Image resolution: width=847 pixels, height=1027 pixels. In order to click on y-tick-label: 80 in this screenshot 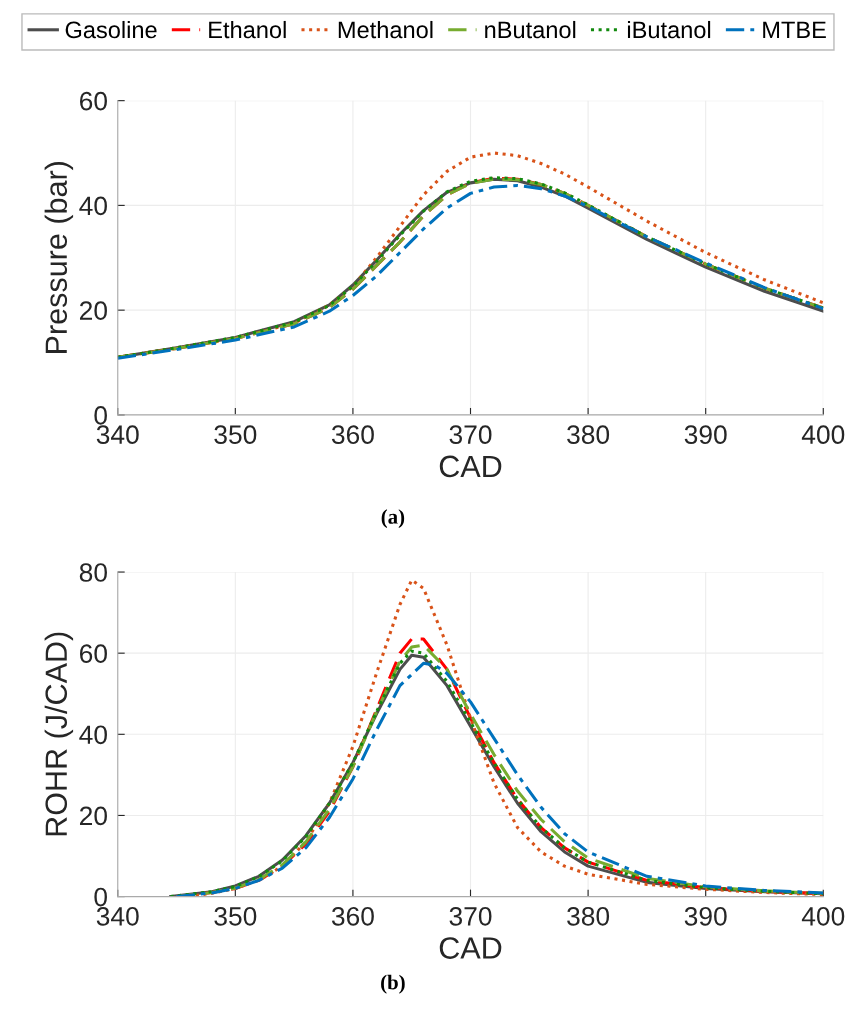, I will do `click(93, 572)`.